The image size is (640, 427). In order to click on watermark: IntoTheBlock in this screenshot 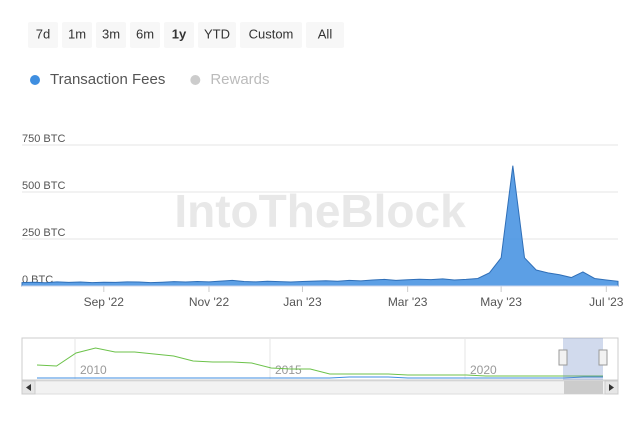, I will do `click(320, 211)`.